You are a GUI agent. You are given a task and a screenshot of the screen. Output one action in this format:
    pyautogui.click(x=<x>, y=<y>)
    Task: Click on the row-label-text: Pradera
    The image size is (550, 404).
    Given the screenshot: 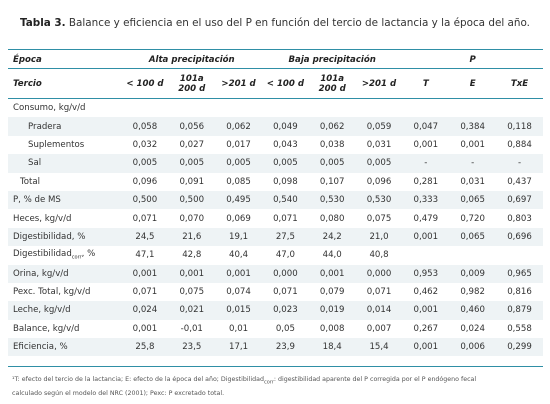 What is the action you would take?
    pyautogui.click(x=45, y=126)
    